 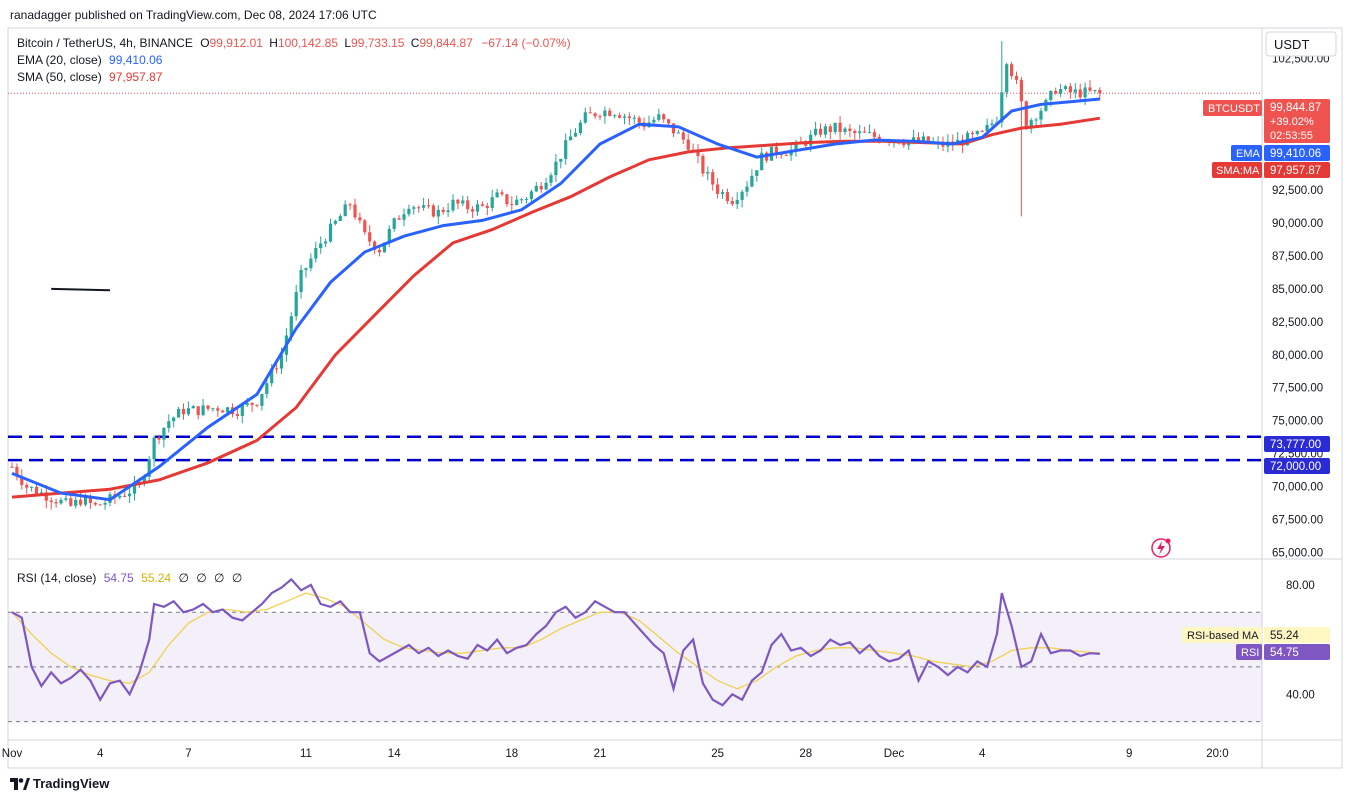 What do you see at coordinates (1301, 44) in the screenshot?
I see `currency-button` at bounding box center [1301, 44].